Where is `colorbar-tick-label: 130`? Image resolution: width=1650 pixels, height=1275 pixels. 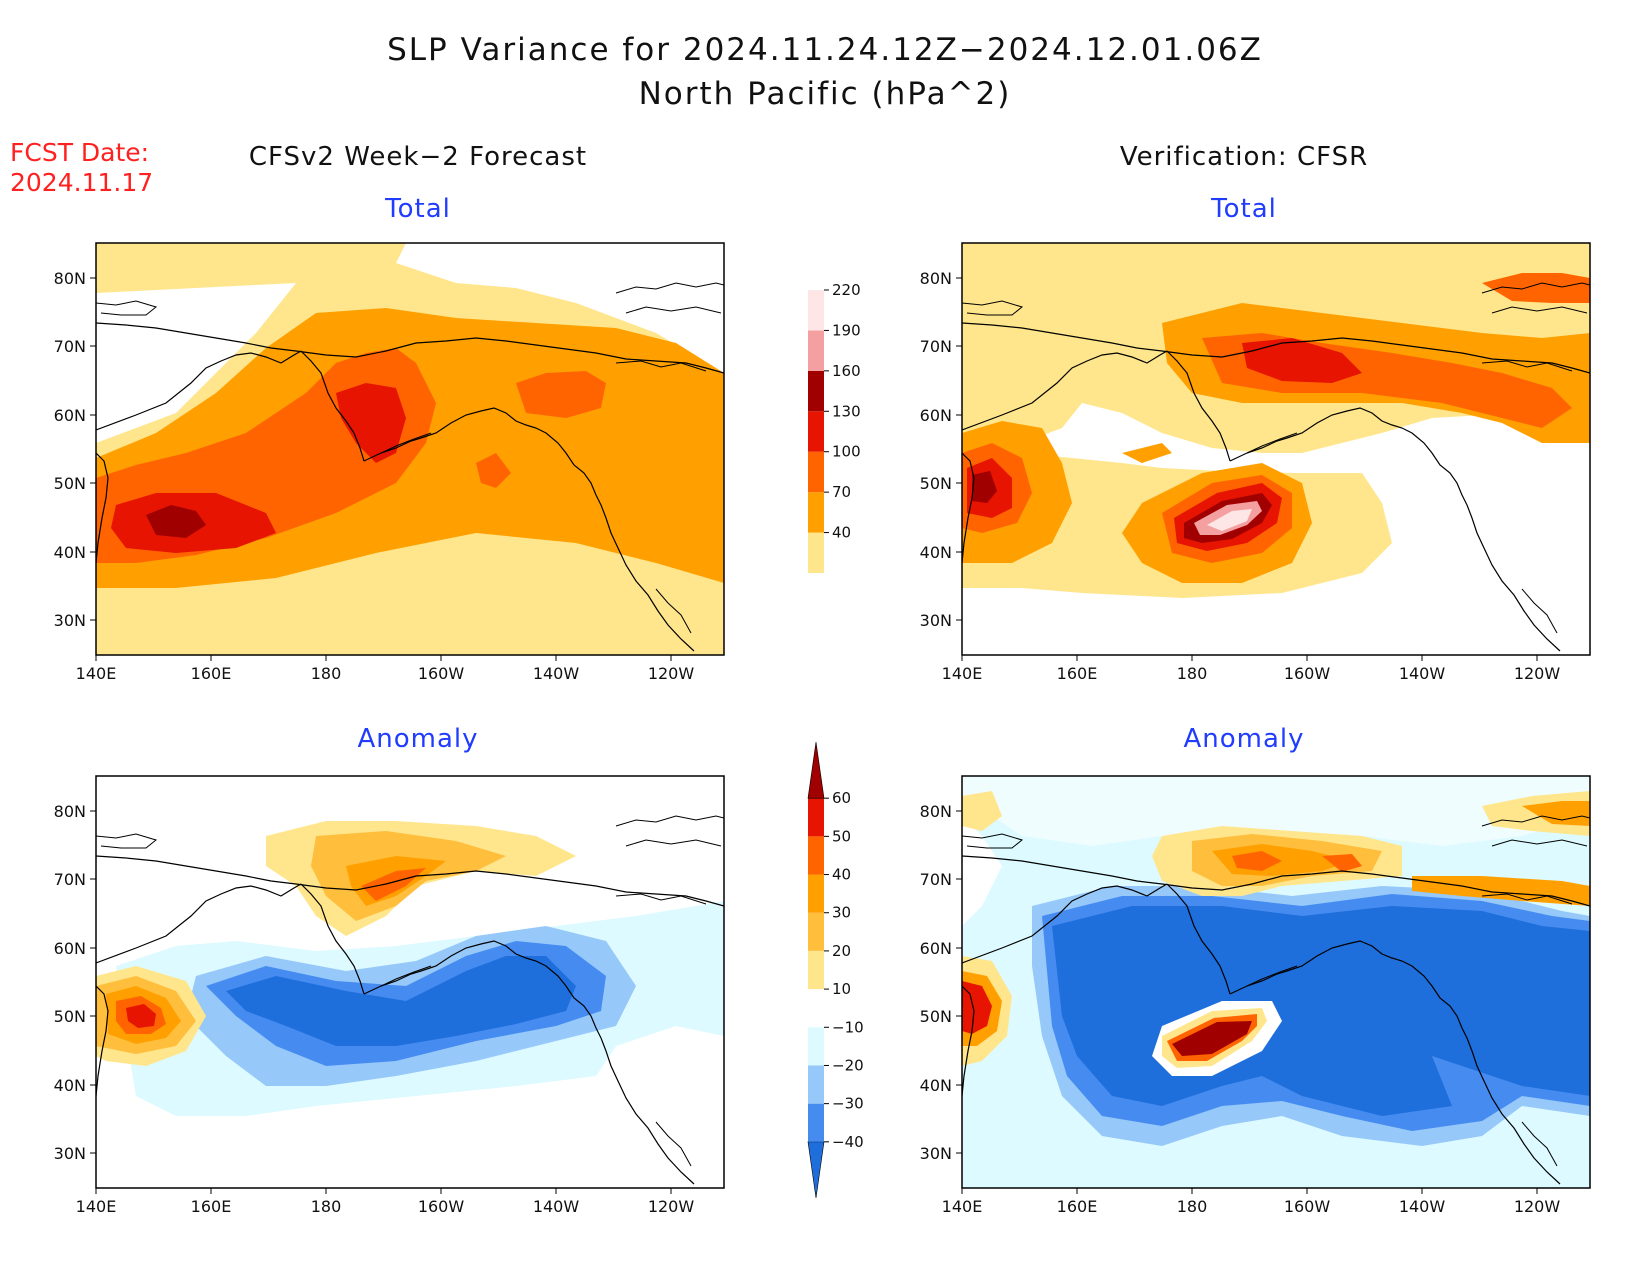
colorbar-tick-label: 130 is located at coordinates (846, 411).